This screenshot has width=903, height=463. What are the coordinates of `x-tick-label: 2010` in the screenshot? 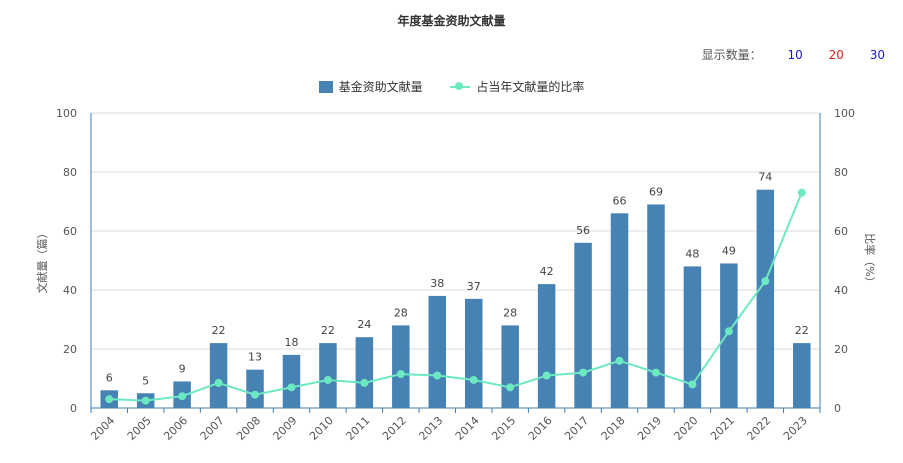 It's located at (321, 428).